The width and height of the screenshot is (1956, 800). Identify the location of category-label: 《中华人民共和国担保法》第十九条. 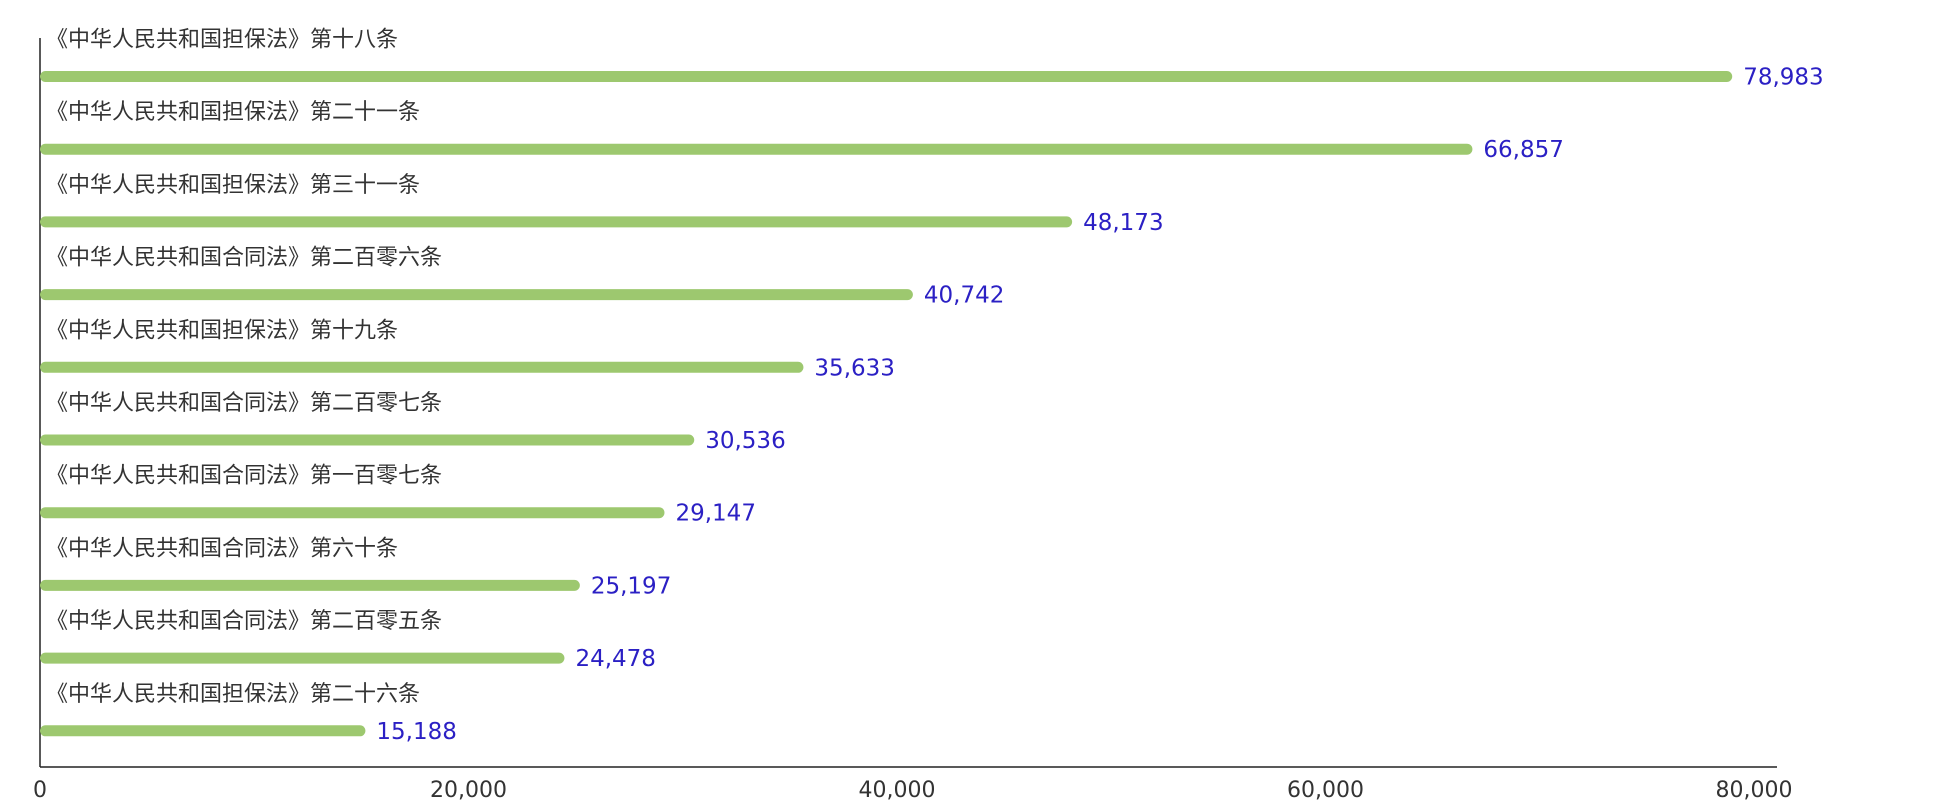
(222, 330).